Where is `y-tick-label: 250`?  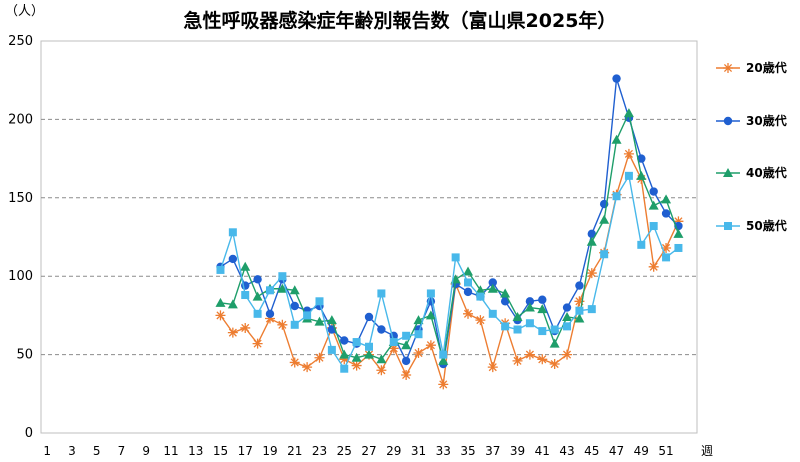
y-tick-label: 250 is located at coordinates (20, 41).